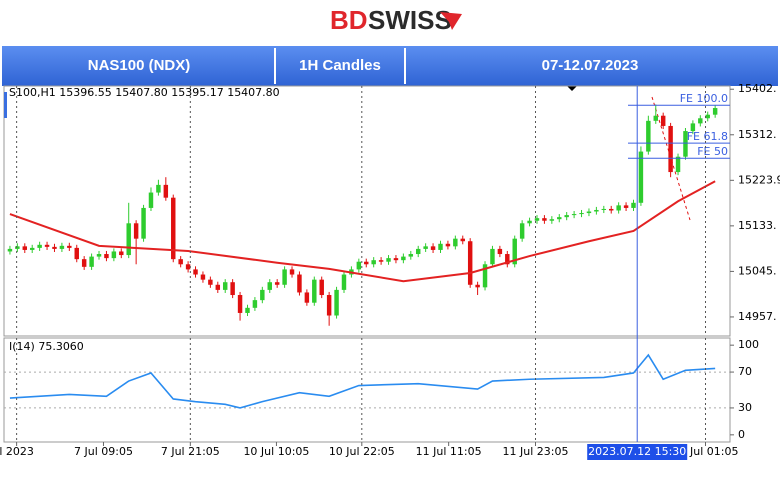  Describe the element at coordinates (757, 88) in the screenshot. I see `y-tick-label: 15402.` at that location.